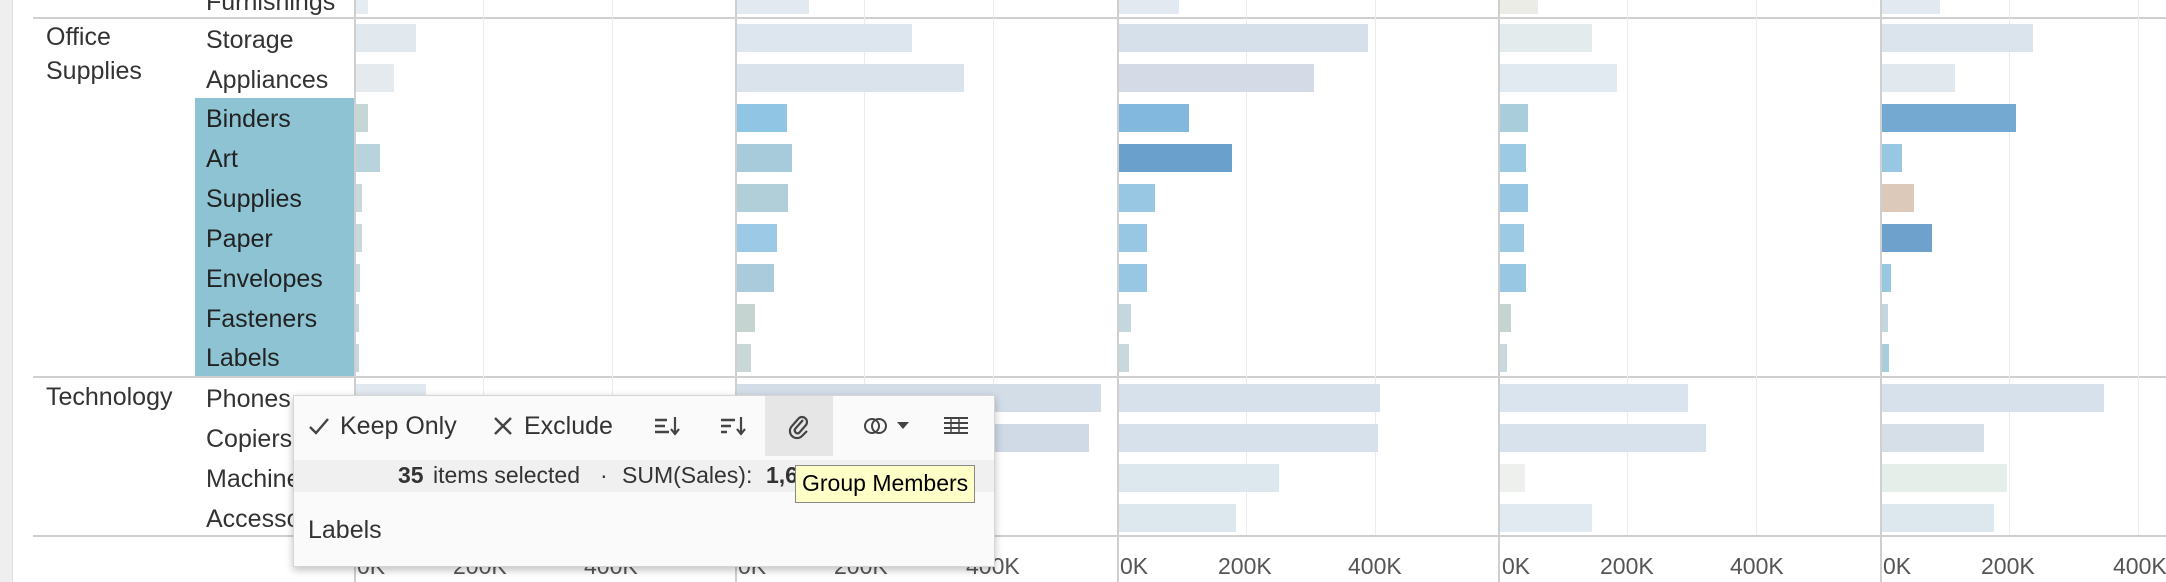 This screenshot has height=582, width=2166. Describe the element at coordinates (254, 199) in the screenshot. I see `subcategory-supplies: Supplies` at that location.